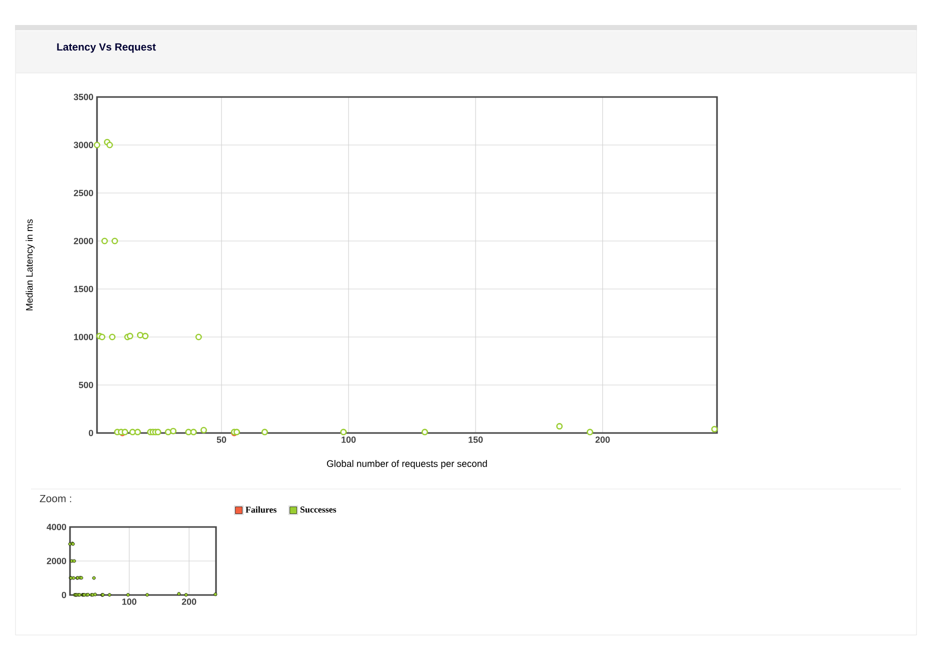  What do you see at coordinates (30, 264) in the screenshot?
I see `y-axis-title: Median Latency in ms` at bounding box center [30, 264].